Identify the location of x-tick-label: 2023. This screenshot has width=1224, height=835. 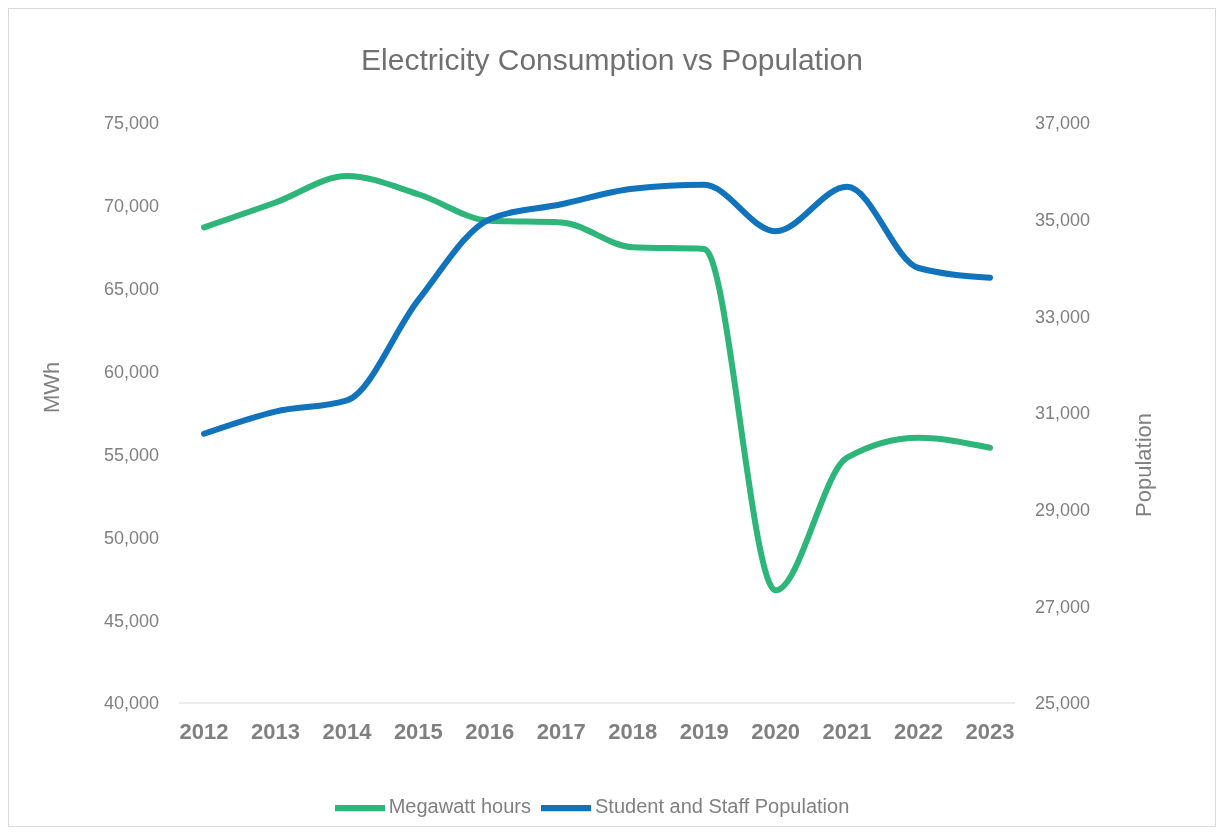
(990, 731).